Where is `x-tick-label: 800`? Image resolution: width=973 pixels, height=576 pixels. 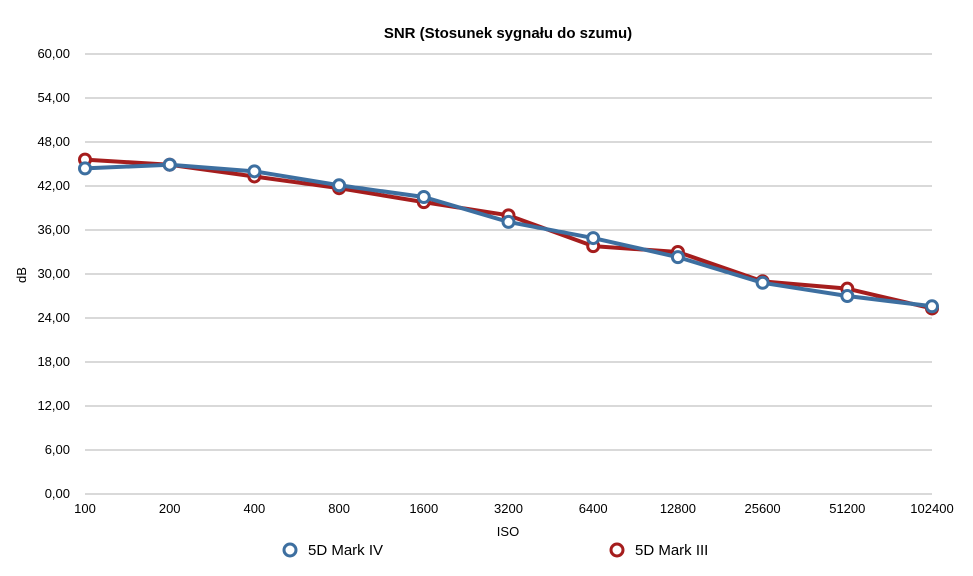 x-tick-label: 800 is located at coordinates (339, 508).